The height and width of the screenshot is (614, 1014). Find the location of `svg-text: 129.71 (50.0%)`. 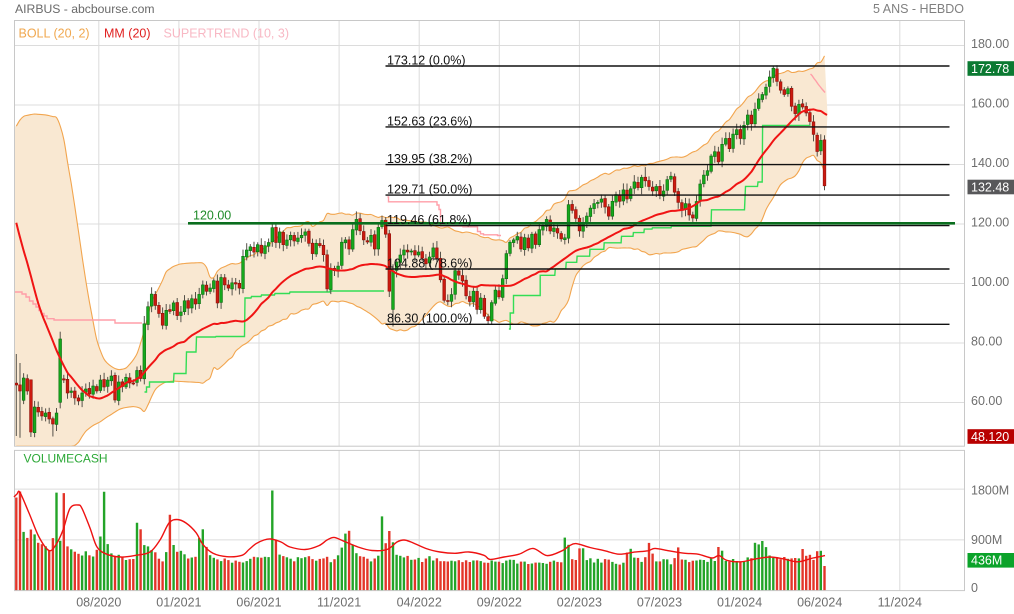

svg-text: 129.71 (50.0%) is located at coordinates (429, 190).